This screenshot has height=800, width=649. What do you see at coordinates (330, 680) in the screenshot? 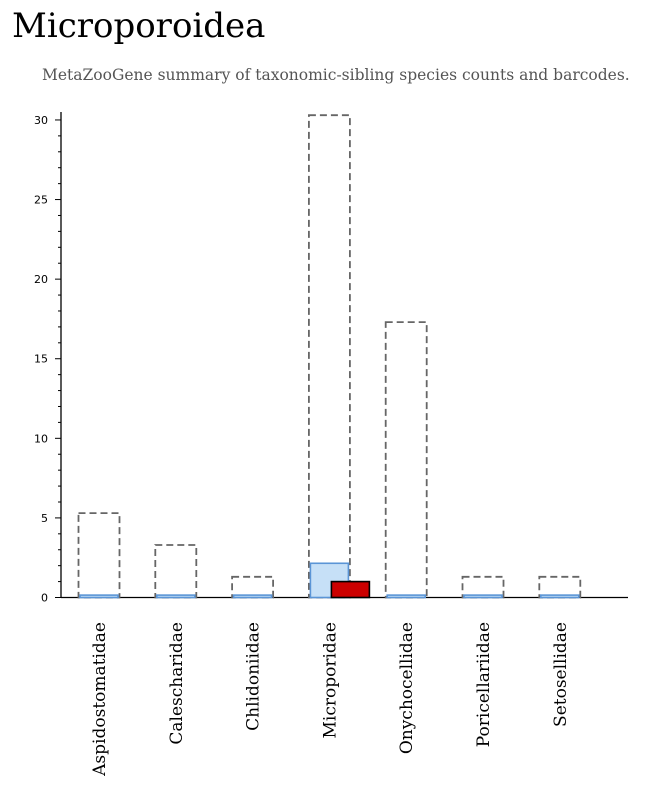
I see `x-category-label: Microporidae` at bounding box center [330, 680].